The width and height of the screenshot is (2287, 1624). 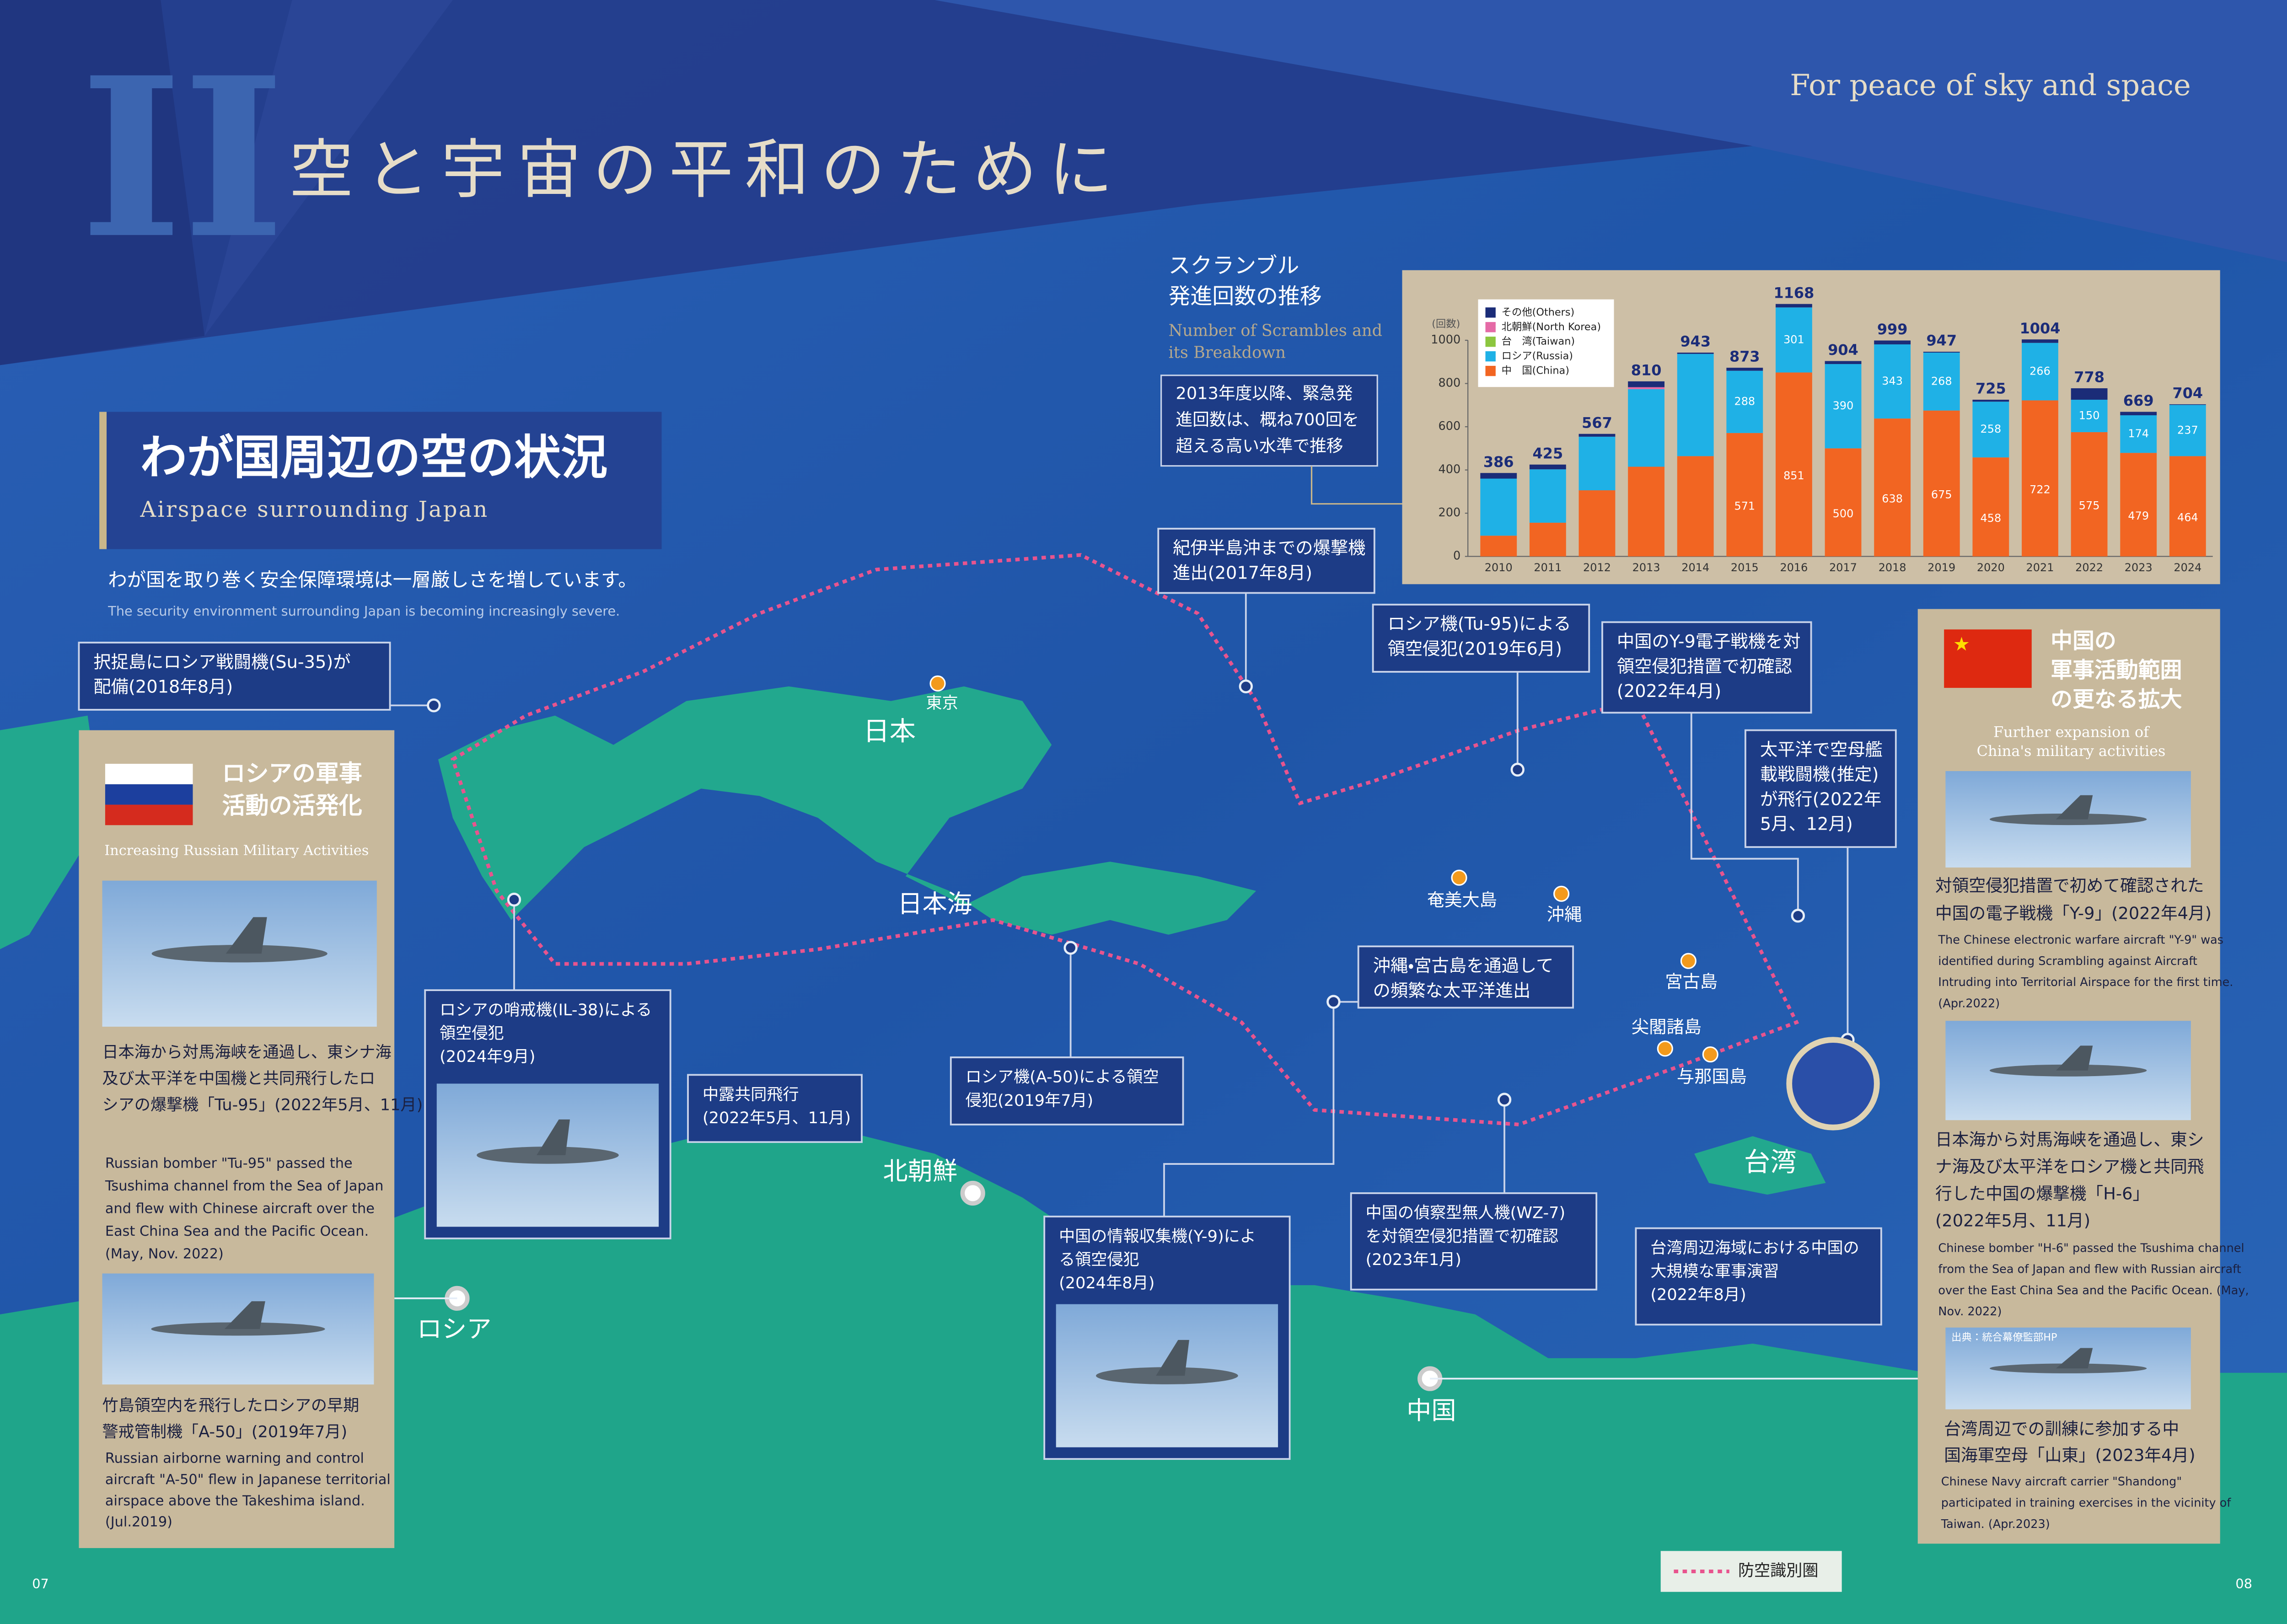 I want to click on x-tick-label: 2017, so click(x=1843, y=568).